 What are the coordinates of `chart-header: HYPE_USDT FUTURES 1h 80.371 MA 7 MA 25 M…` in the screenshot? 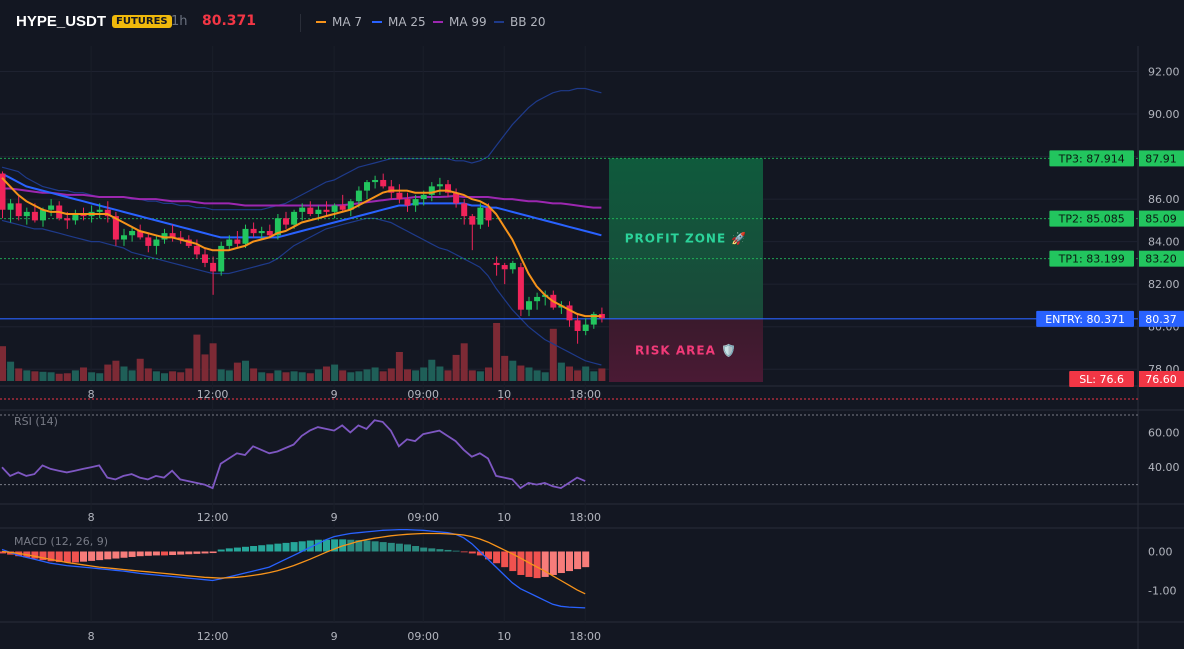 It's located at (592, 23).